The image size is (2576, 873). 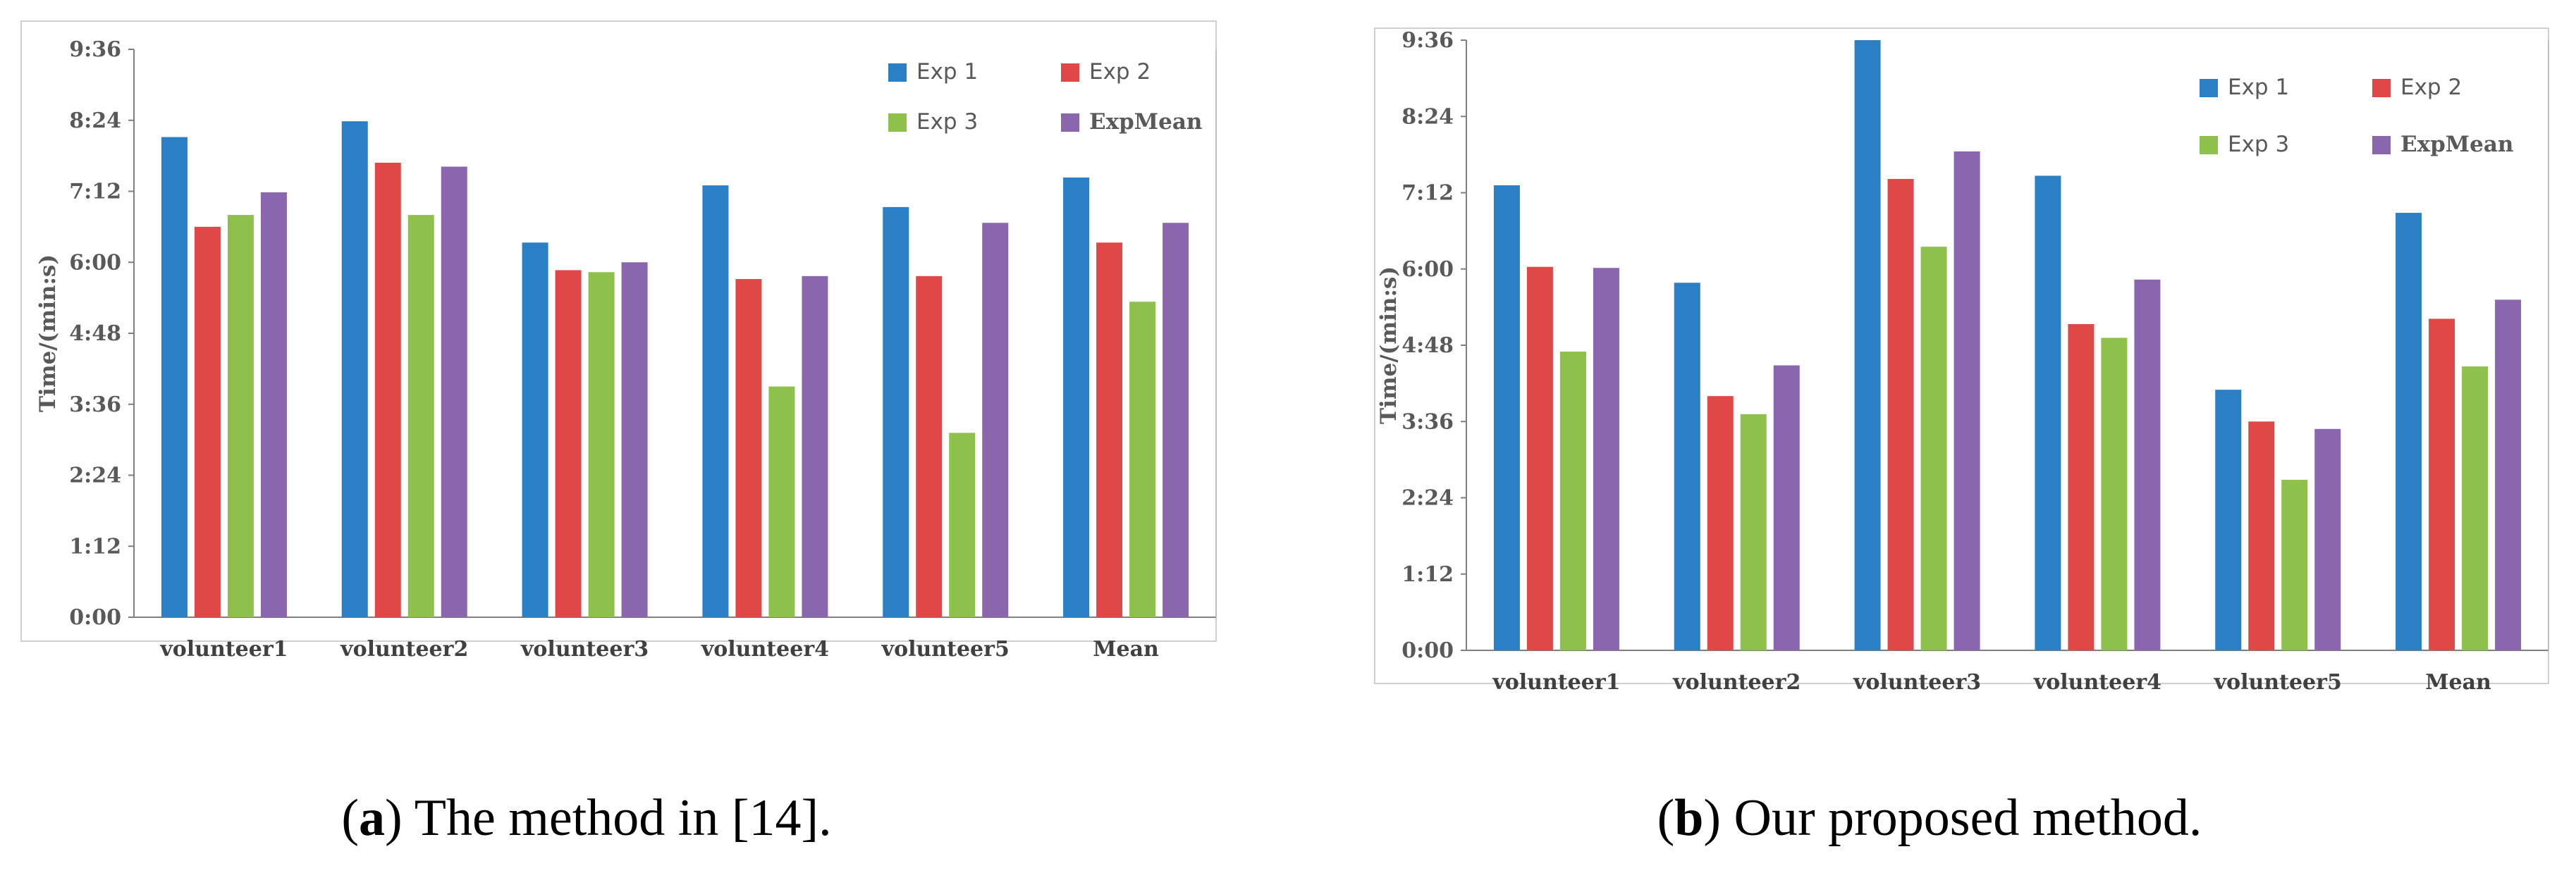 What do you see at coordinates (586, 818) in the screenshot?
I see `caption-a: (a) The method in [14].` at bounding box center [586, 818].